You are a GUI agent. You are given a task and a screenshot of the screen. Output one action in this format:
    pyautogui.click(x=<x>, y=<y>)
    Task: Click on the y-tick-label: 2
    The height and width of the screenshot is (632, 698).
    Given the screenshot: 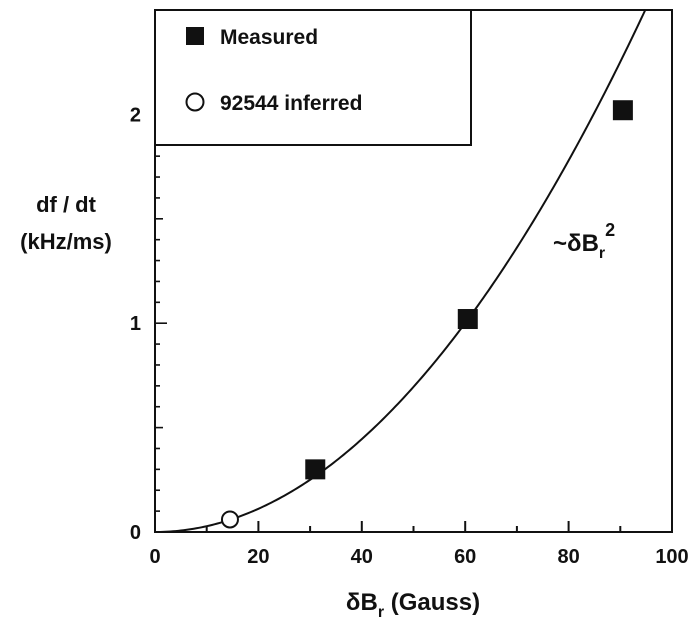 What is the action you would take?
    pyautogui.click(x=135, y=115)
    